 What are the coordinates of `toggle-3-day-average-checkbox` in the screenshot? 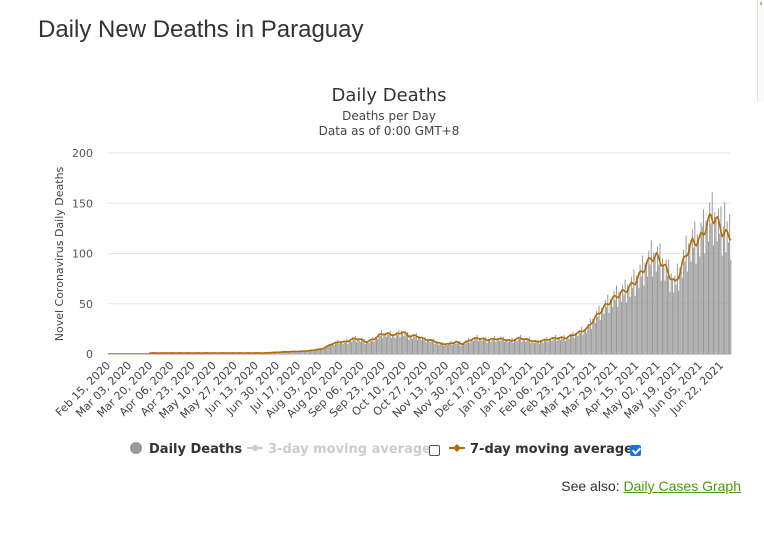 It's located at (434, 450).